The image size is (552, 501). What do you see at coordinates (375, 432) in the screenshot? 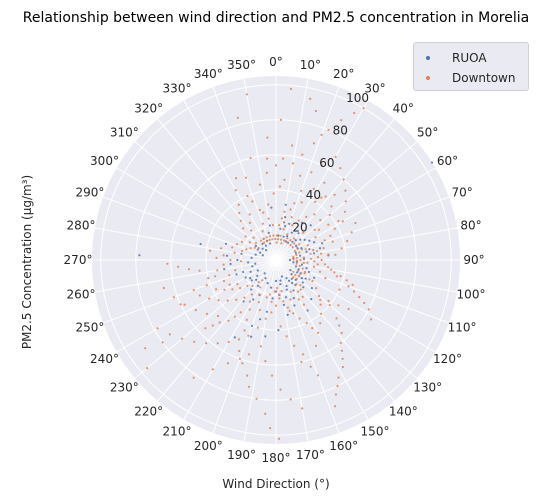
I see `theta-tick-label-150: 150°` at bounding box center [375, 432].